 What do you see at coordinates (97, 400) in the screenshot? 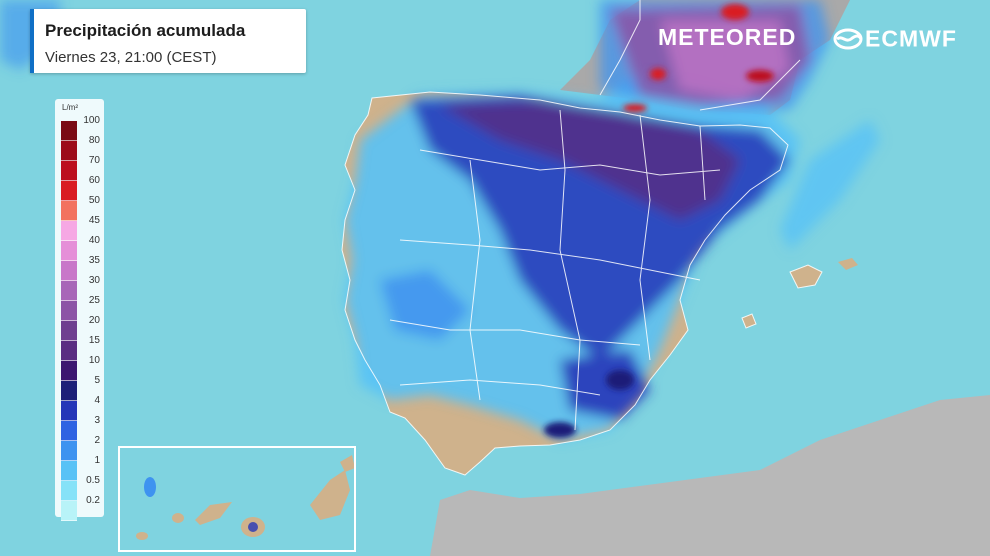
I see `legend-tick-label: 4` at bounding box center [97, 400].